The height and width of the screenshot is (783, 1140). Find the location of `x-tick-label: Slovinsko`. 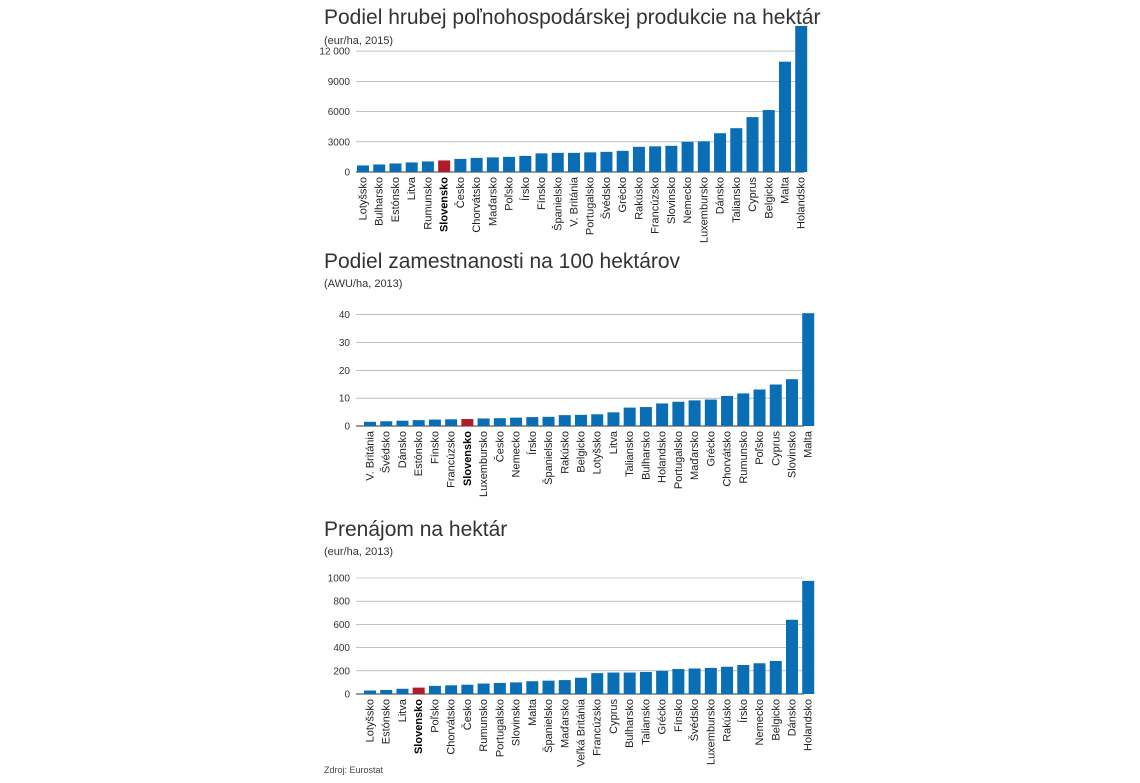

x-tick-label: Slovinsko is located at coordinates (672, 200).